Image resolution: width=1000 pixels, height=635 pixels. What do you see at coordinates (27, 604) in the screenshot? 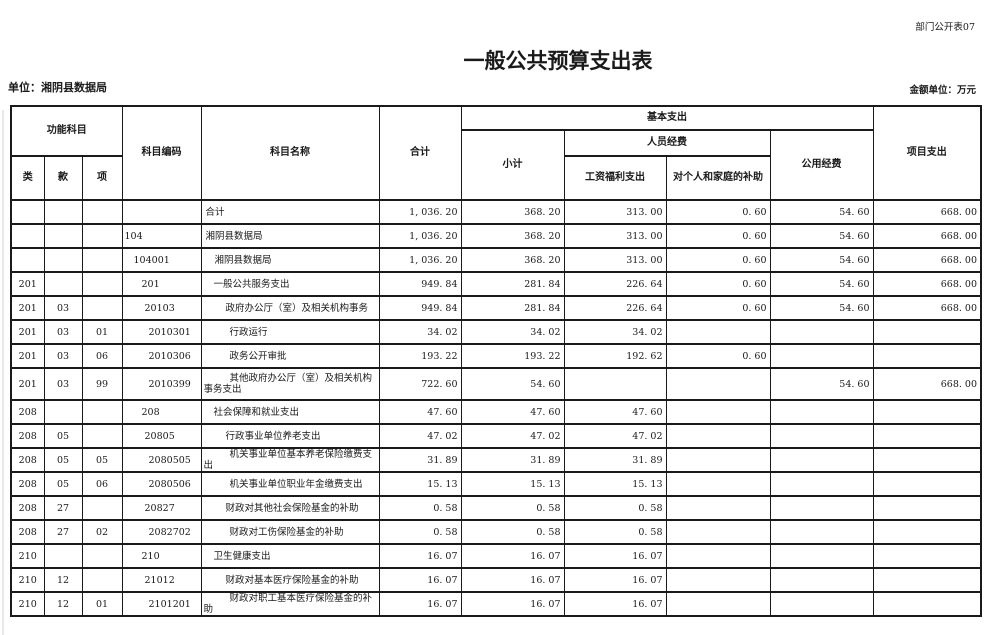
I see `cell-cls: 210` at bounding box center [27, 604].